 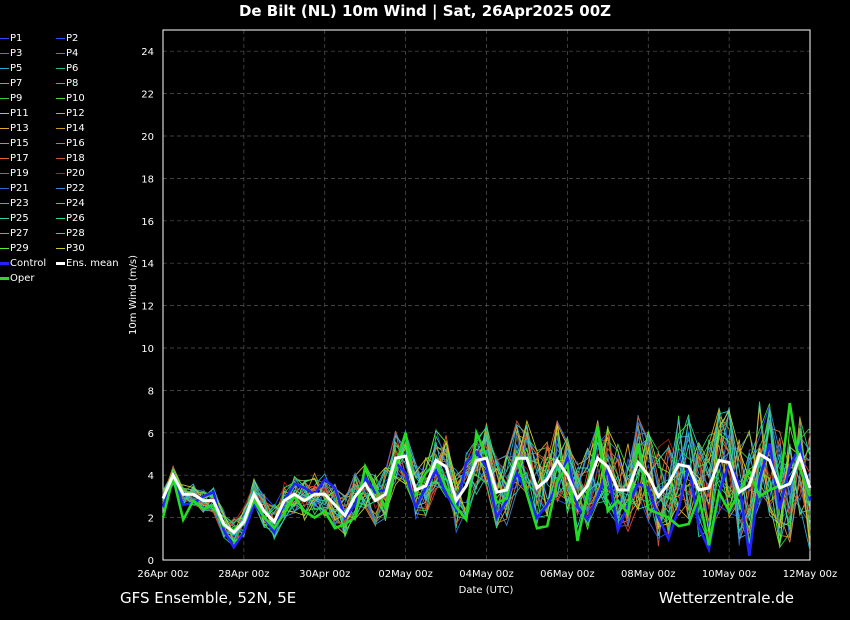 What do you see at coordinates (72, 38) in the screenshot?
I see `legend-label: P2` at bounding box center [72, 38].